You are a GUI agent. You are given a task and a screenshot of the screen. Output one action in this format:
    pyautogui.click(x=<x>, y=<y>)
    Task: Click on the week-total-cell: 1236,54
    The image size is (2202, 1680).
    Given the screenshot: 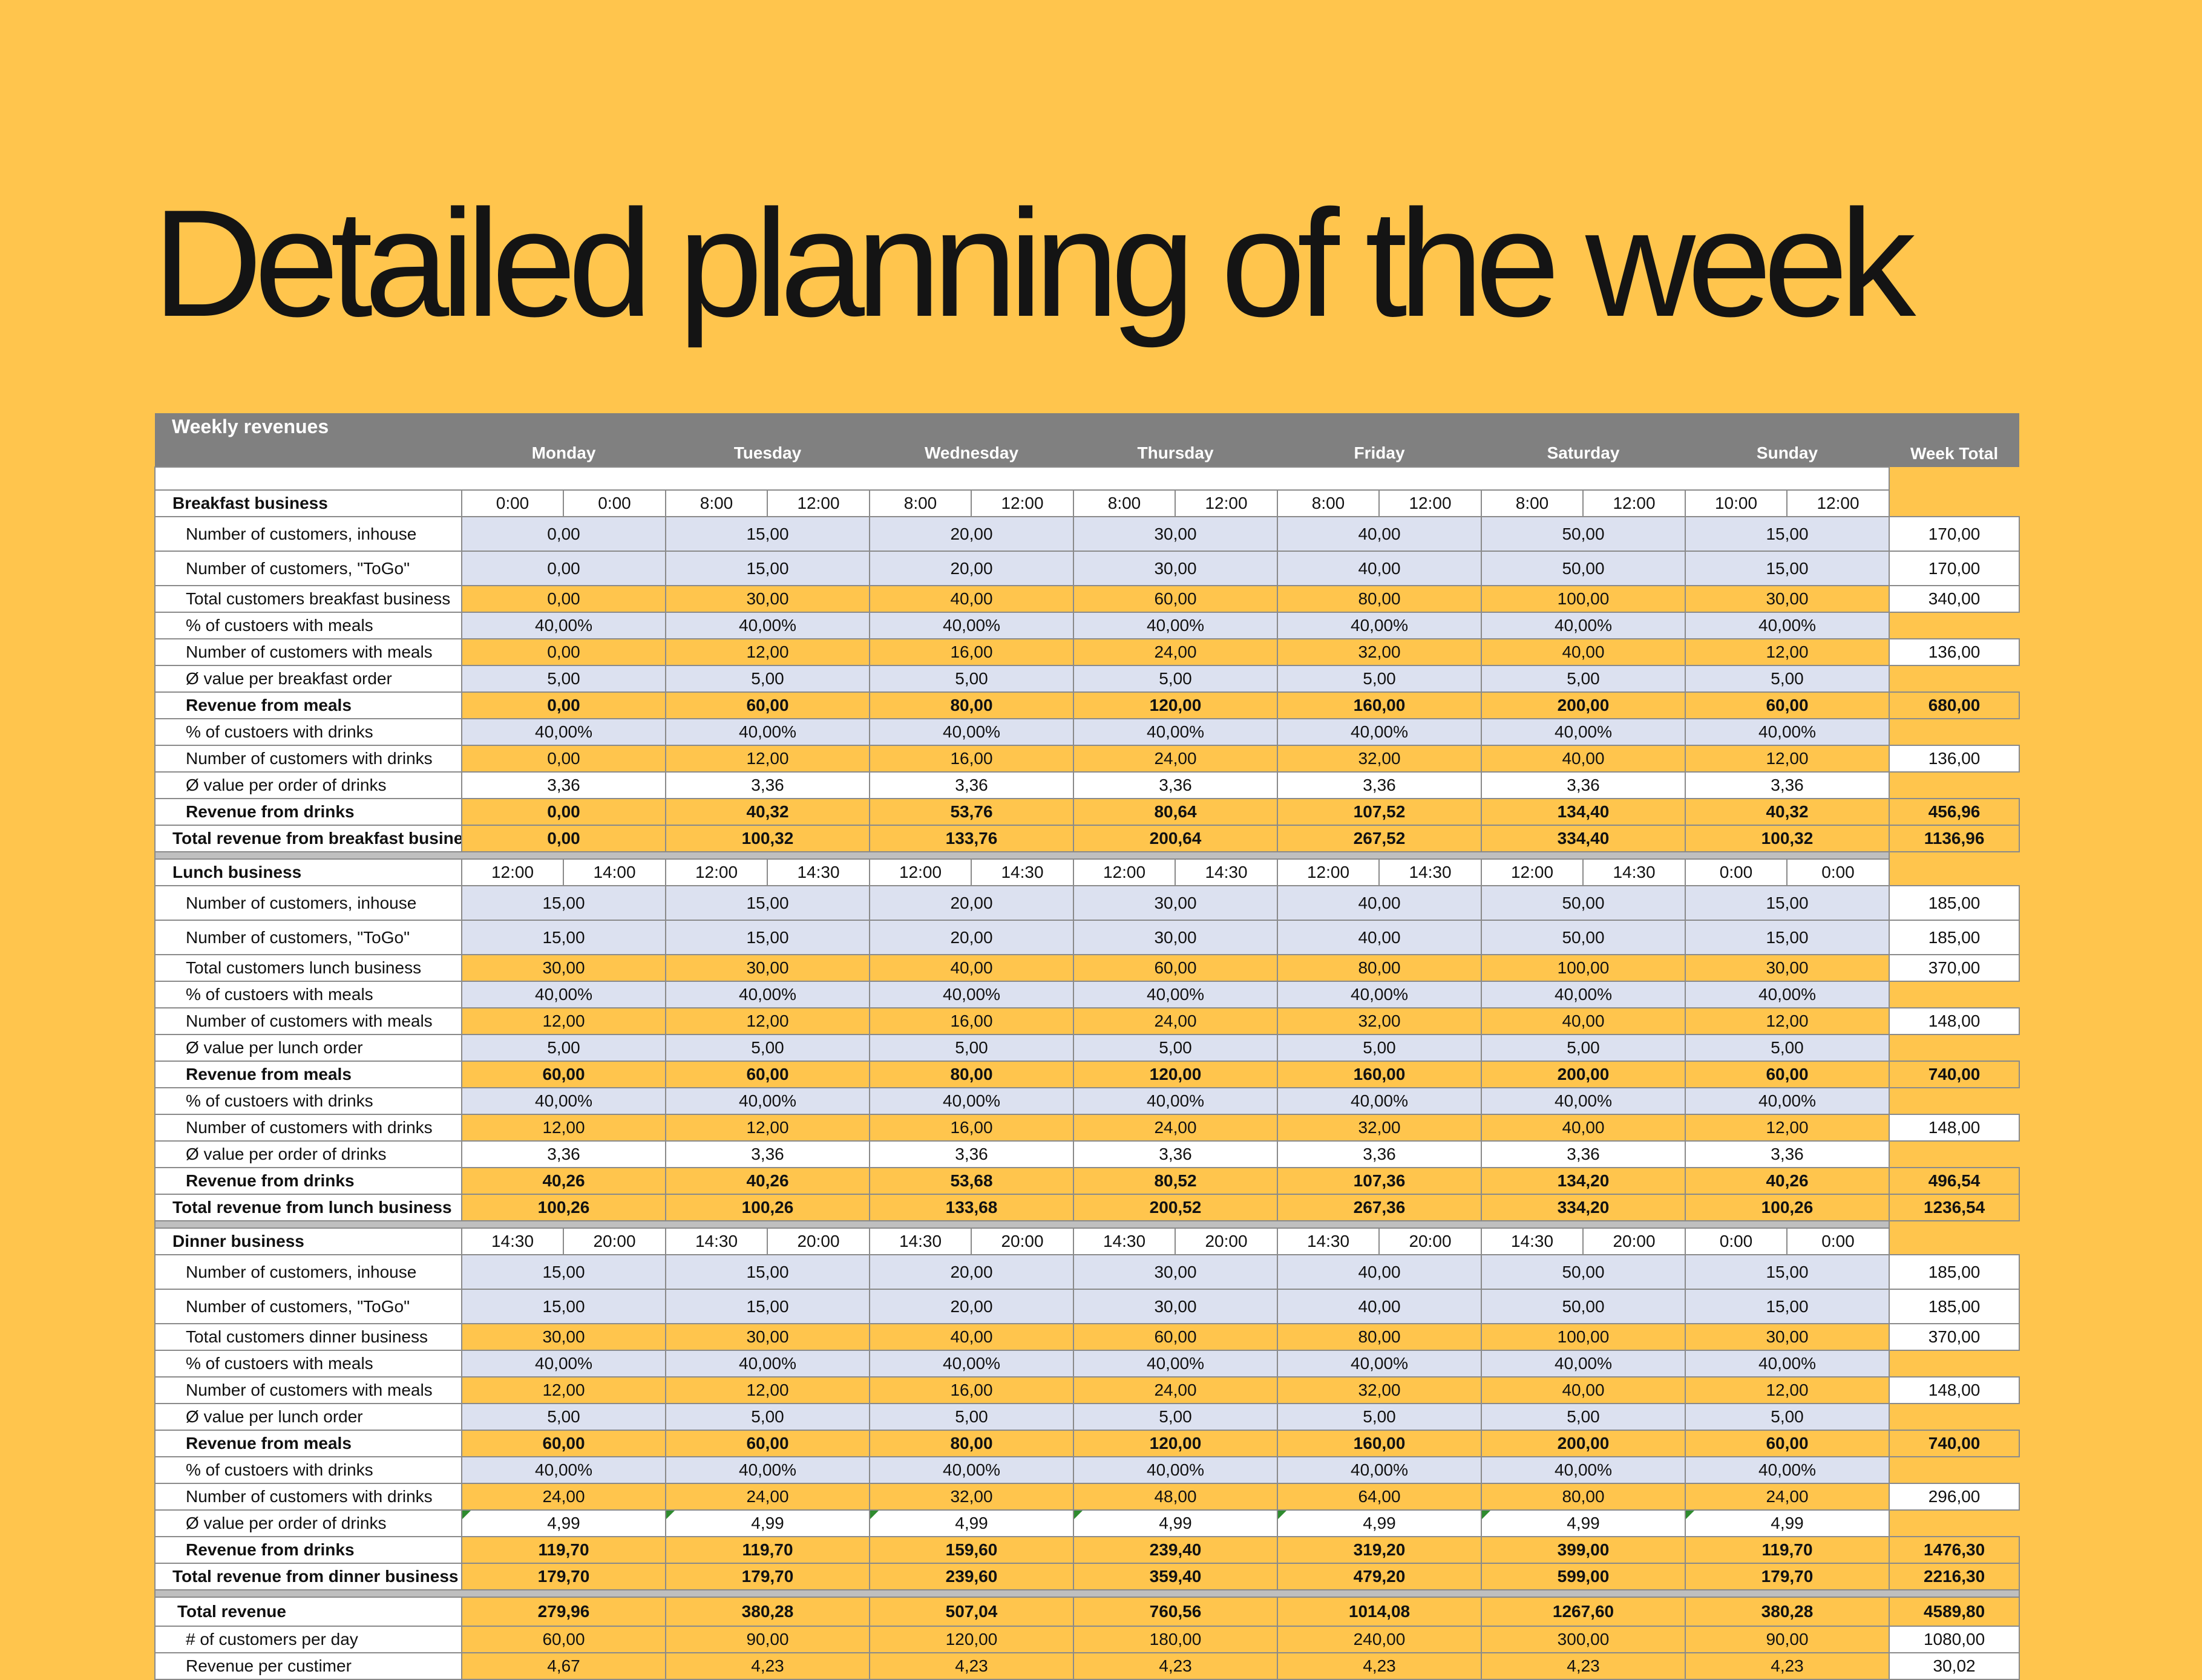 What is the action you would take?
    pyautogui.click(x=1954, y=1207)
    